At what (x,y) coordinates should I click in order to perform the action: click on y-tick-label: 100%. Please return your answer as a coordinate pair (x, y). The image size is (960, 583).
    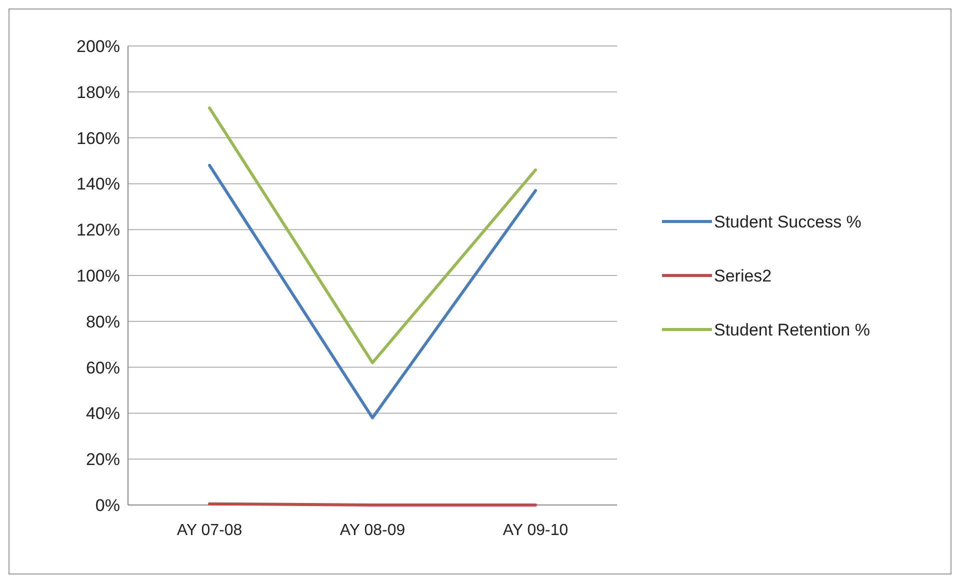
    Looking at the image, I should click on (98, 276).